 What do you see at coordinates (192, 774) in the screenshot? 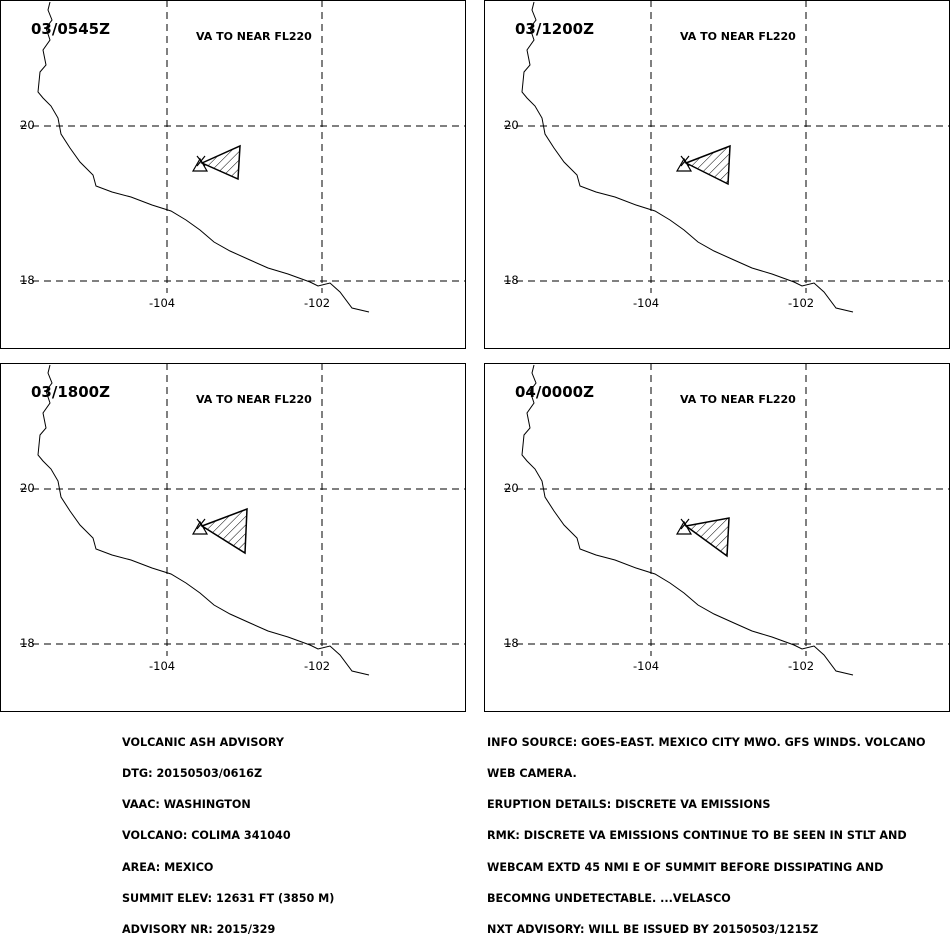
I see `advisory-line: DTG: 20150503/0616Z` at bounding box center [192, 774].